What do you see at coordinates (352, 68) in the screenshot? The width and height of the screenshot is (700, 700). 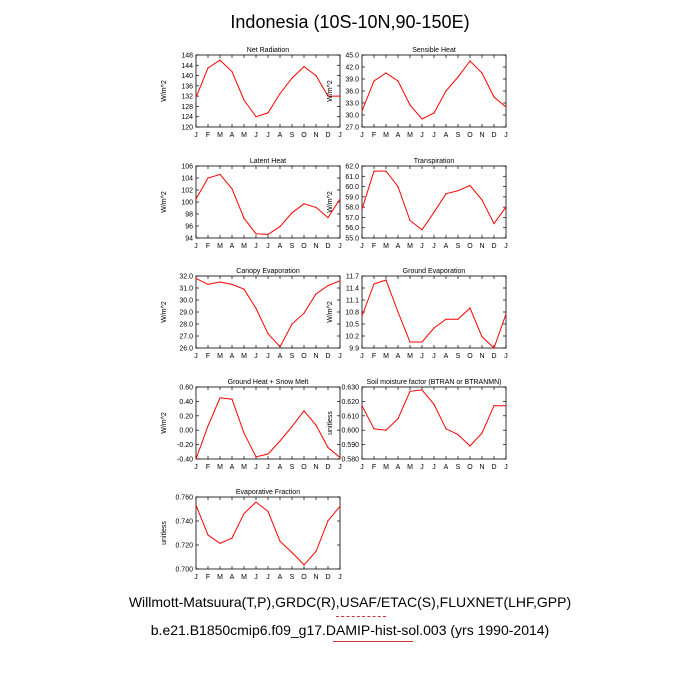 I see `y-tick-label: 42.0` at bounding box center [352, 68].